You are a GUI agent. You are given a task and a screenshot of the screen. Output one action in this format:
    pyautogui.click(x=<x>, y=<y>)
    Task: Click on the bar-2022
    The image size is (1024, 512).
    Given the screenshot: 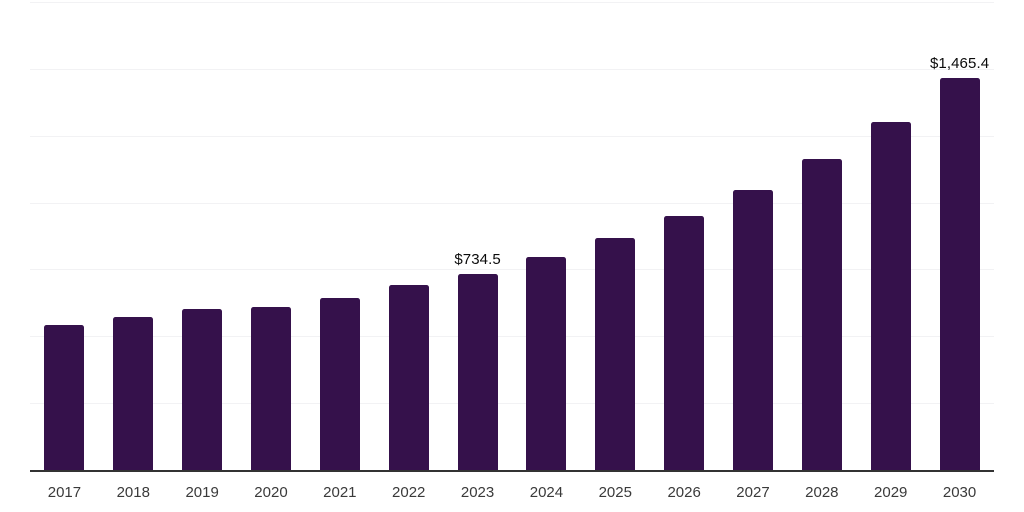 What is the action you would take?
    pyautogui.click(x=408, y=377)
    